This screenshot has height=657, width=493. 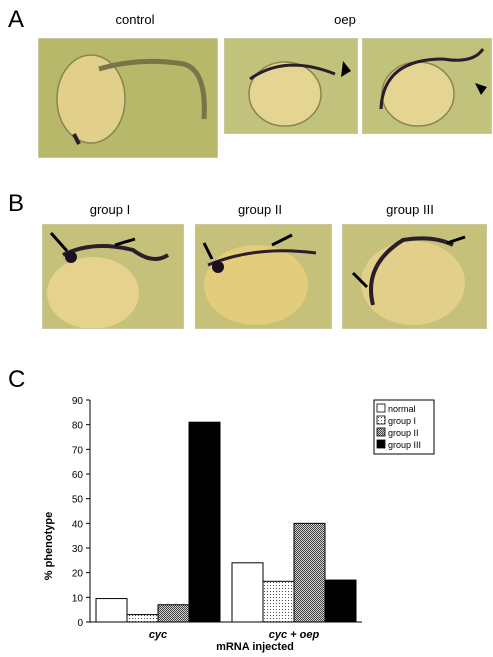 What do you see at coordinates (78, 426) in the screenshot?
I see `y-tick-label: 80` at bounding box center [78, 426].